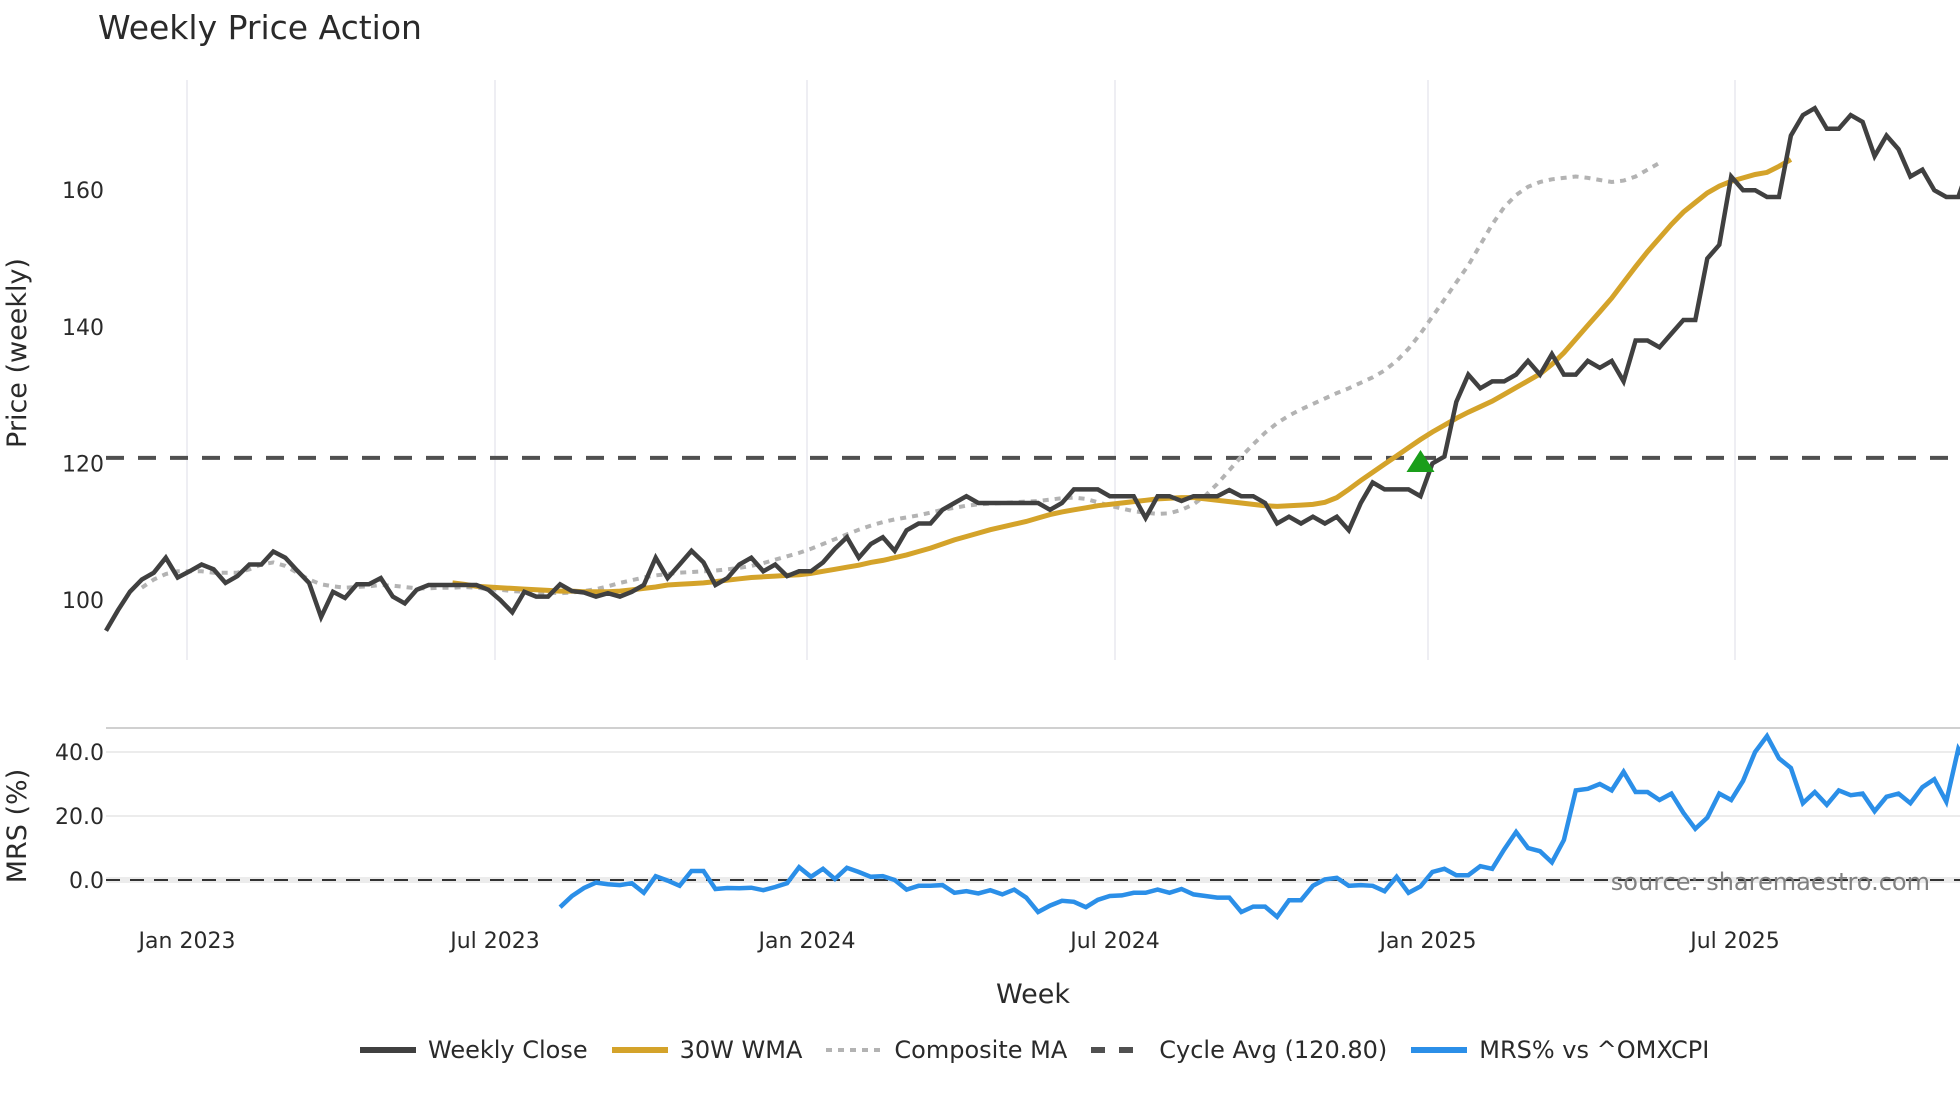  I want to click on legend-label: 30W WMA, so click(741, 1050).